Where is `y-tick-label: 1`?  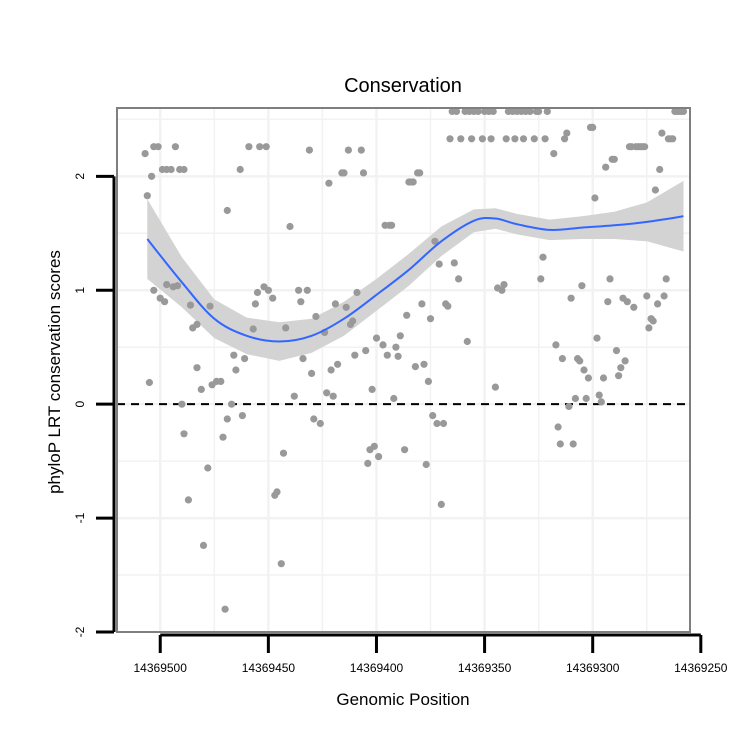
y-tick-label: 1 is located at coordinates (80, 290).